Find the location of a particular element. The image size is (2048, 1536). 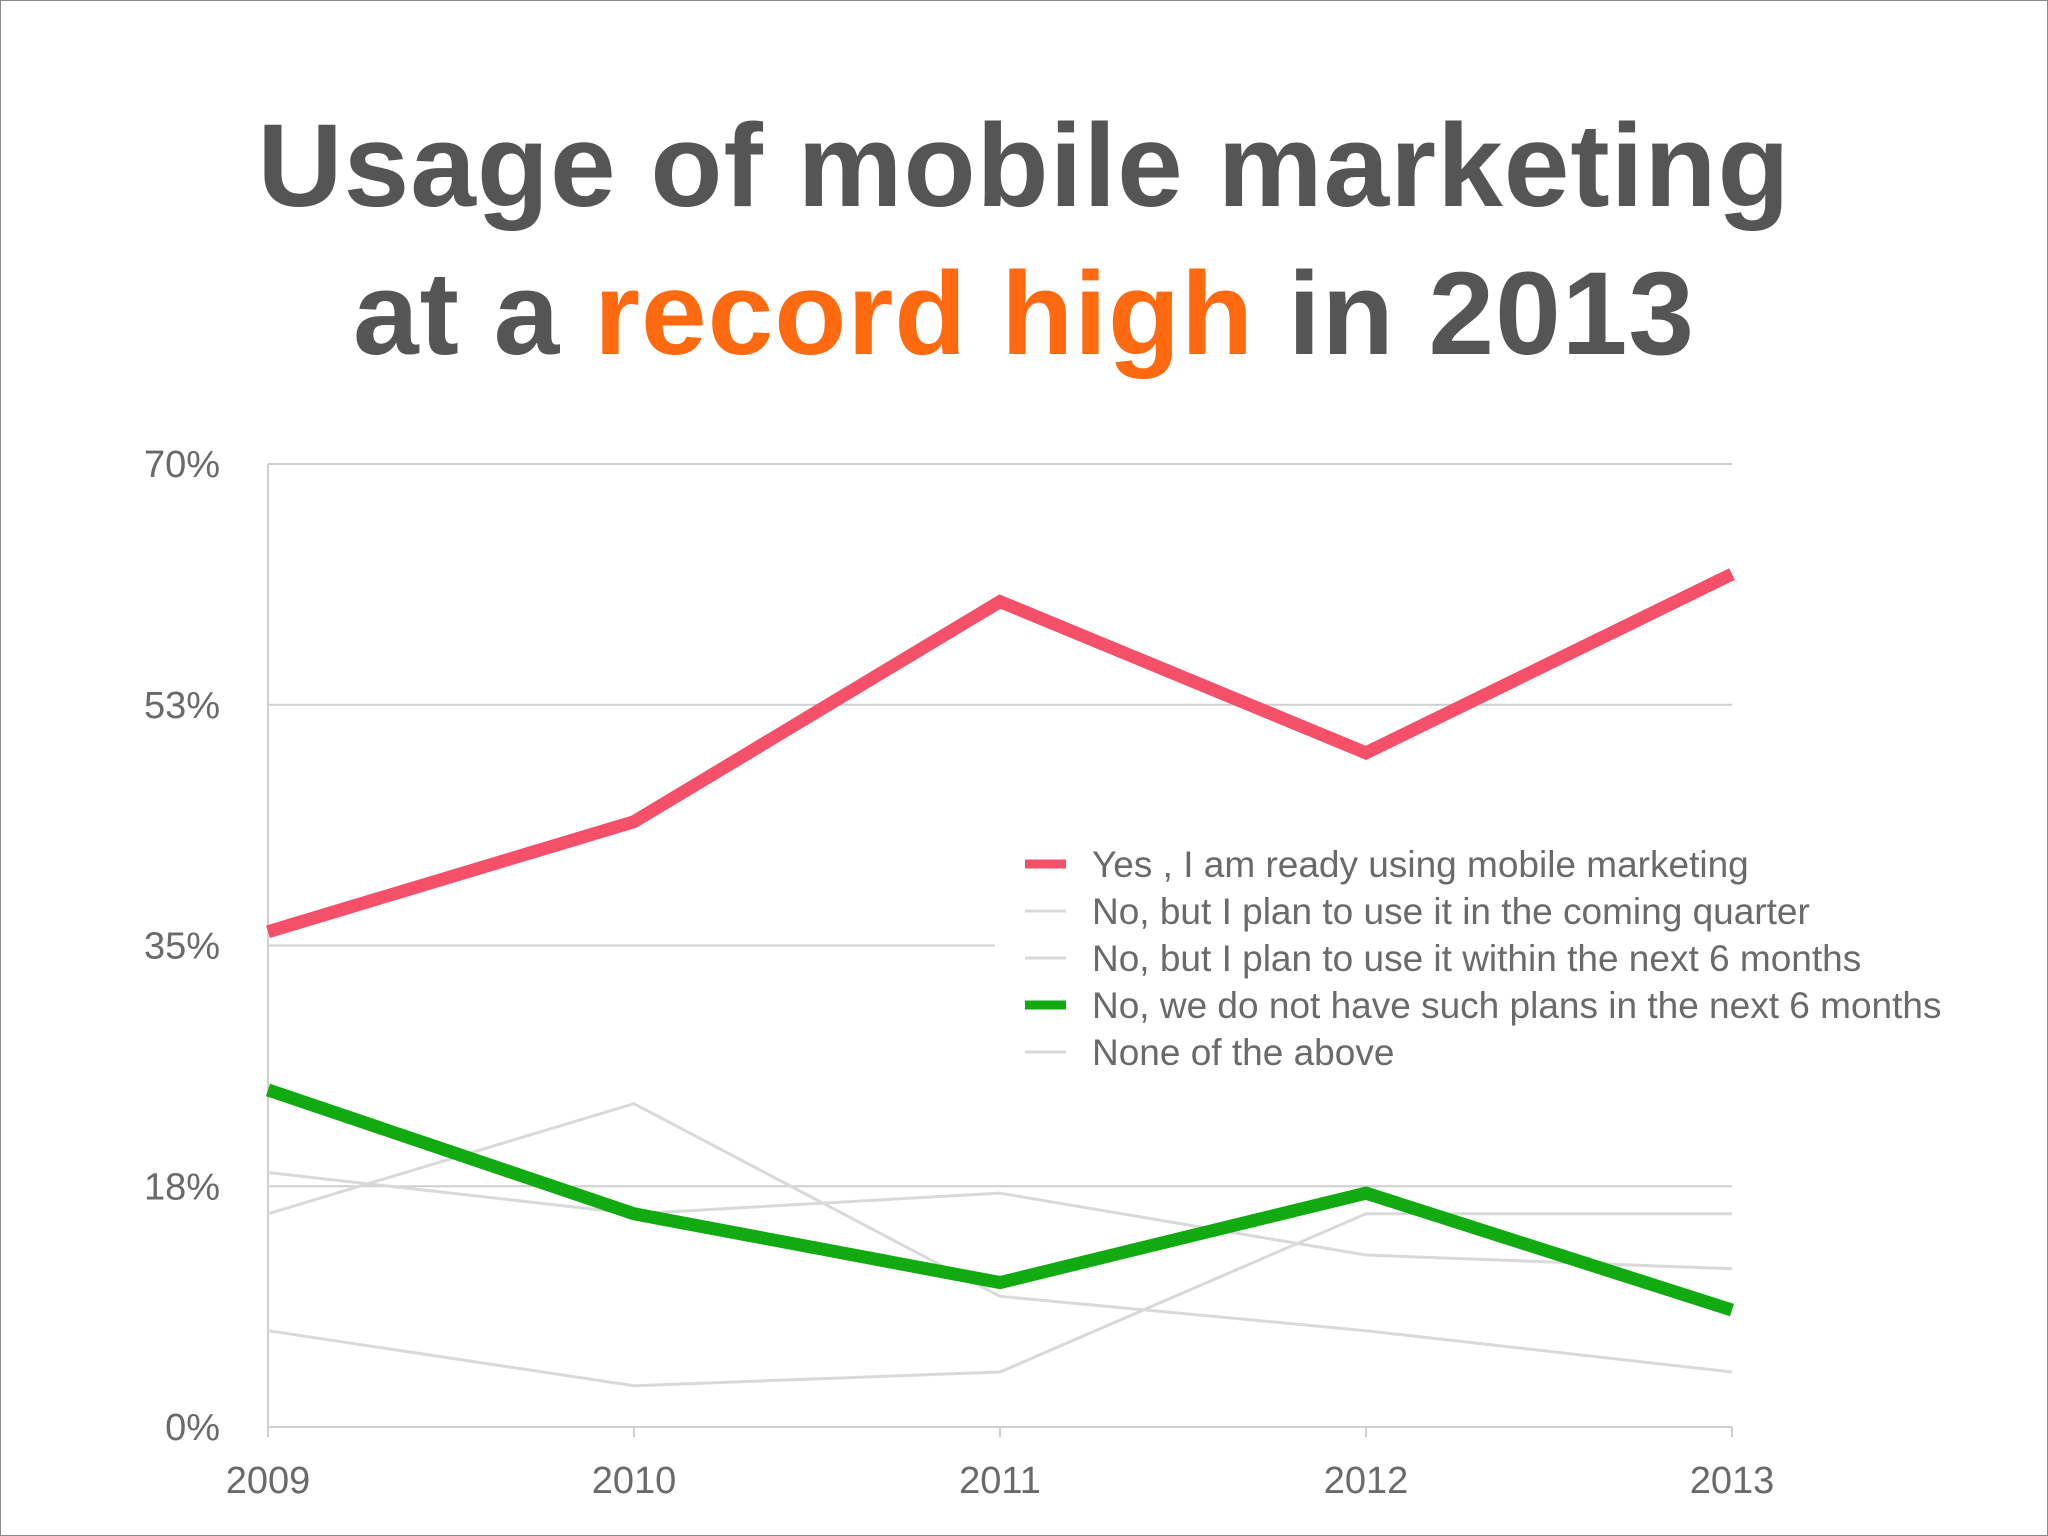

title-line-1: Usage of mobile marketing is located at coordinates (1024, 166).